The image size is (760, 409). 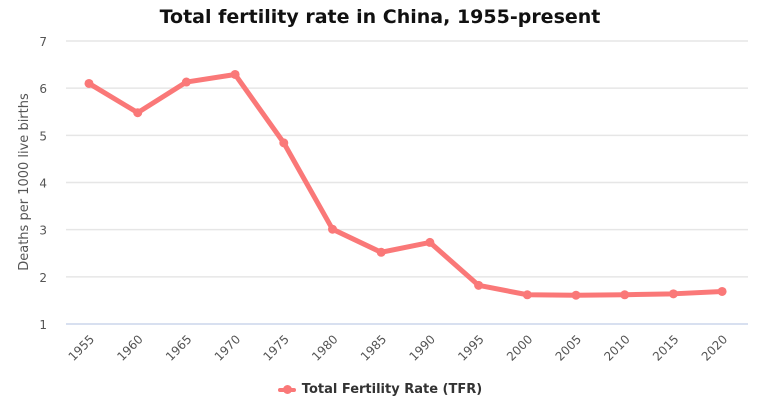 I want to click on legend: Total Fertility Rate (TFR), so click(x=380, y=389).